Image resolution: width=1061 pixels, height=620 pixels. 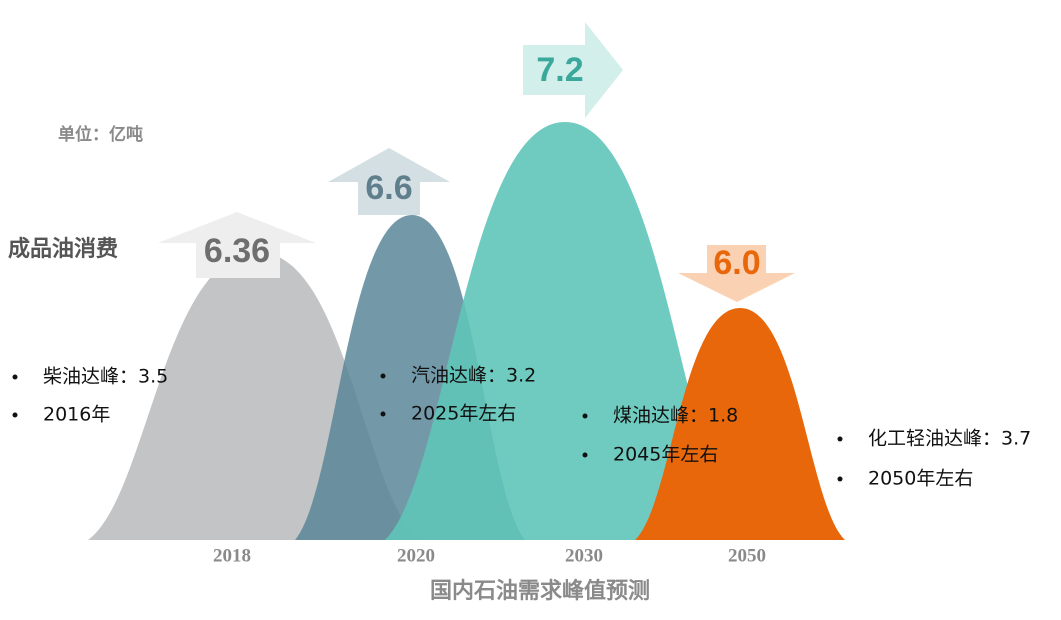 What do you see at coordinates (232, 555) in the screenshot?
I see `x-tick-label: 2018` at bounding box center [232, 555].